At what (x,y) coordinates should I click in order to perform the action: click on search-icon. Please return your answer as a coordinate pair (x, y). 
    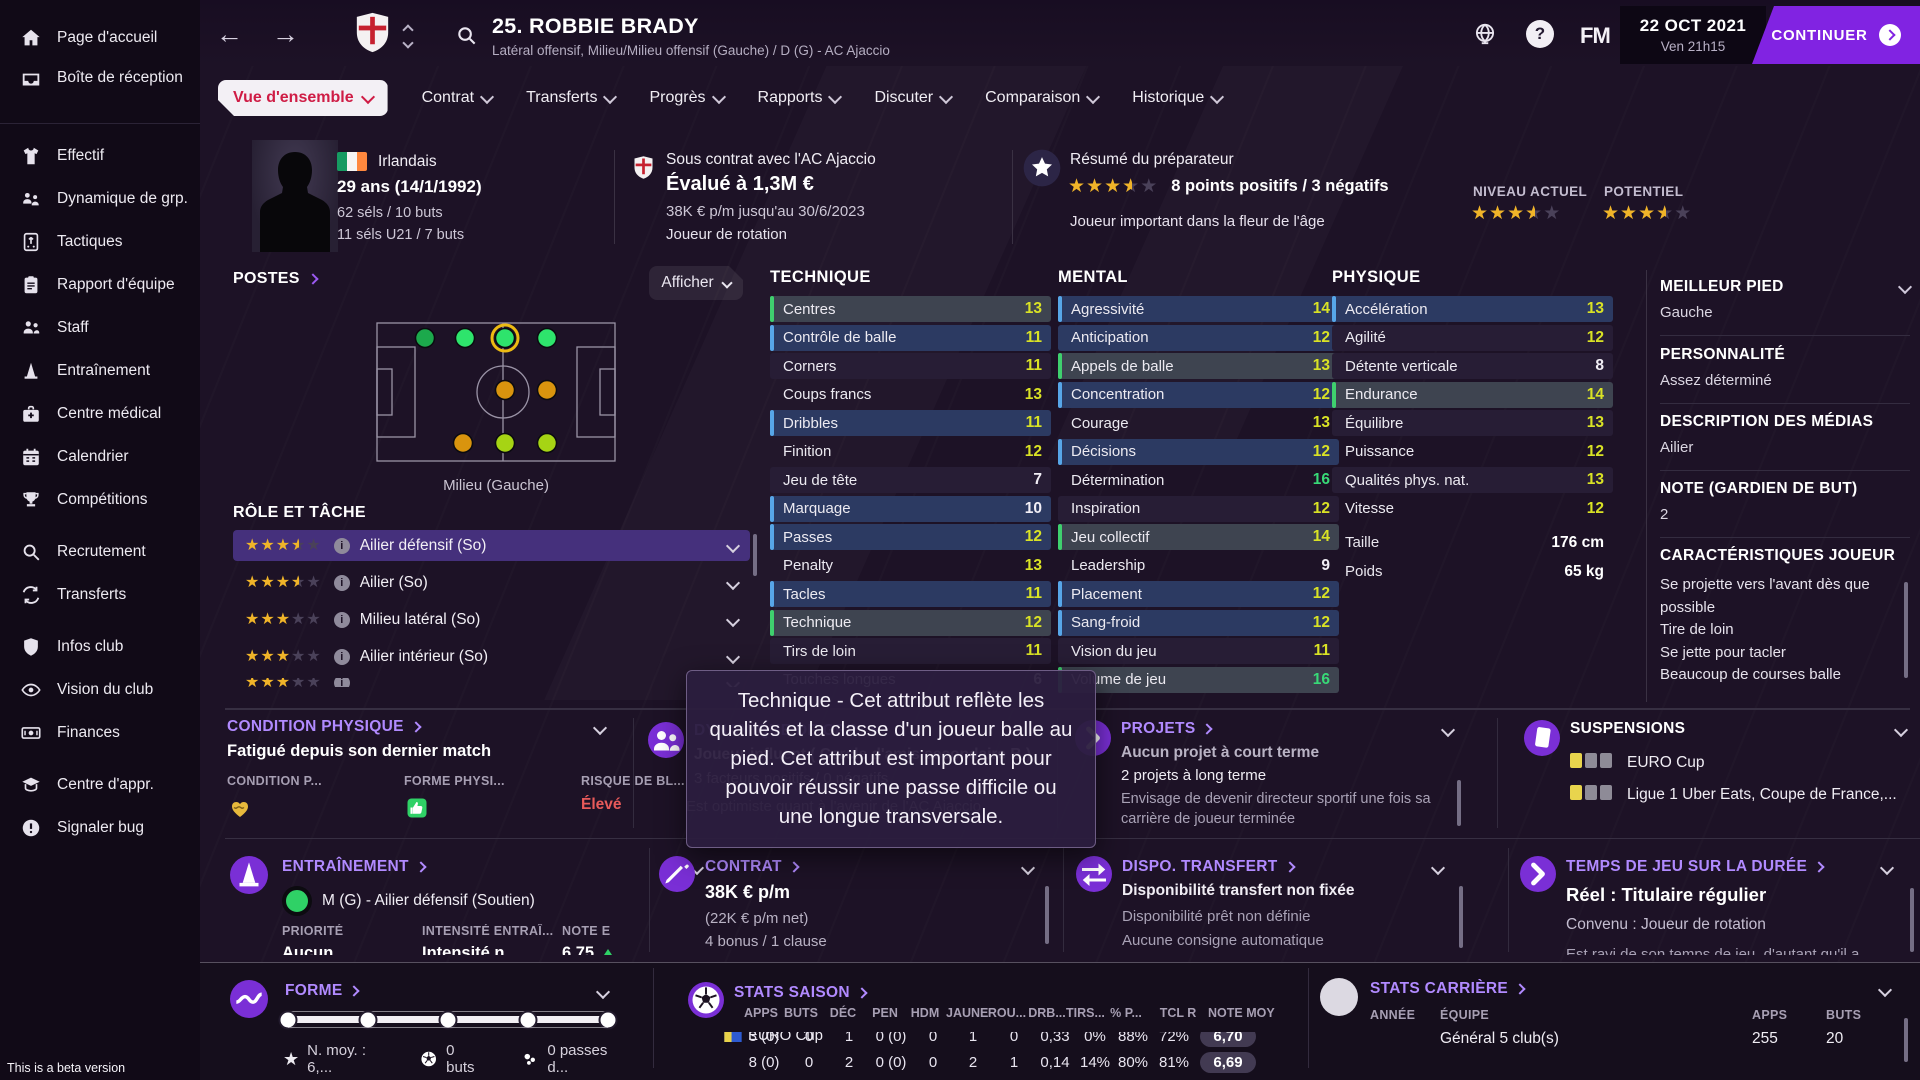
    Looking at the image, I should click on (466, 35).